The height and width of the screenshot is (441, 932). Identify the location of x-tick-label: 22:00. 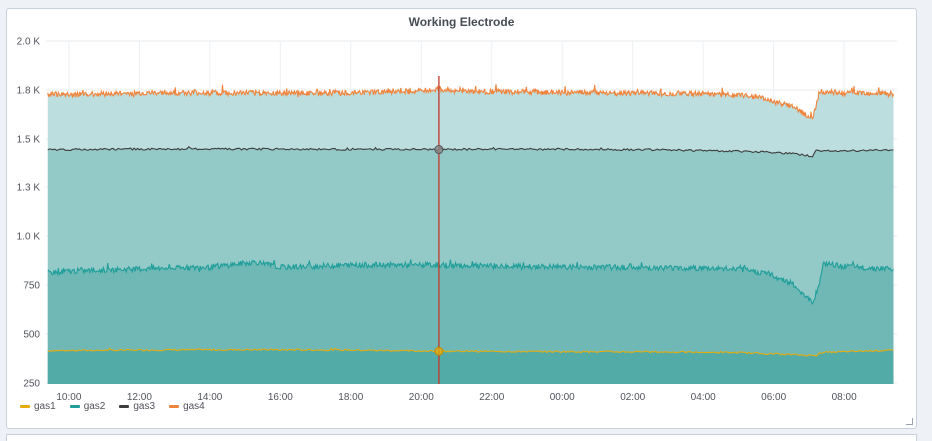
(491, 397).